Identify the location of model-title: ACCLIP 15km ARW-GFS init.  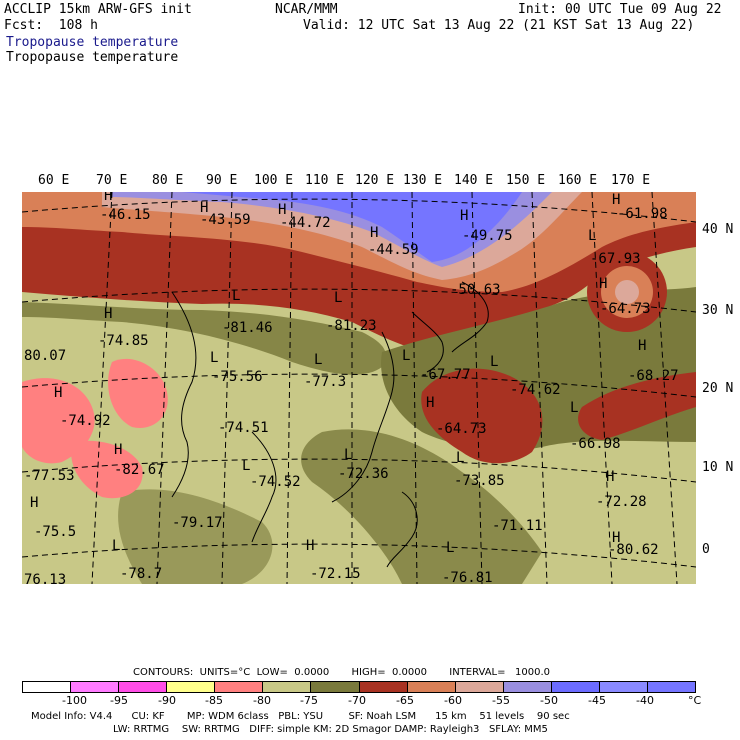
(98, 9).